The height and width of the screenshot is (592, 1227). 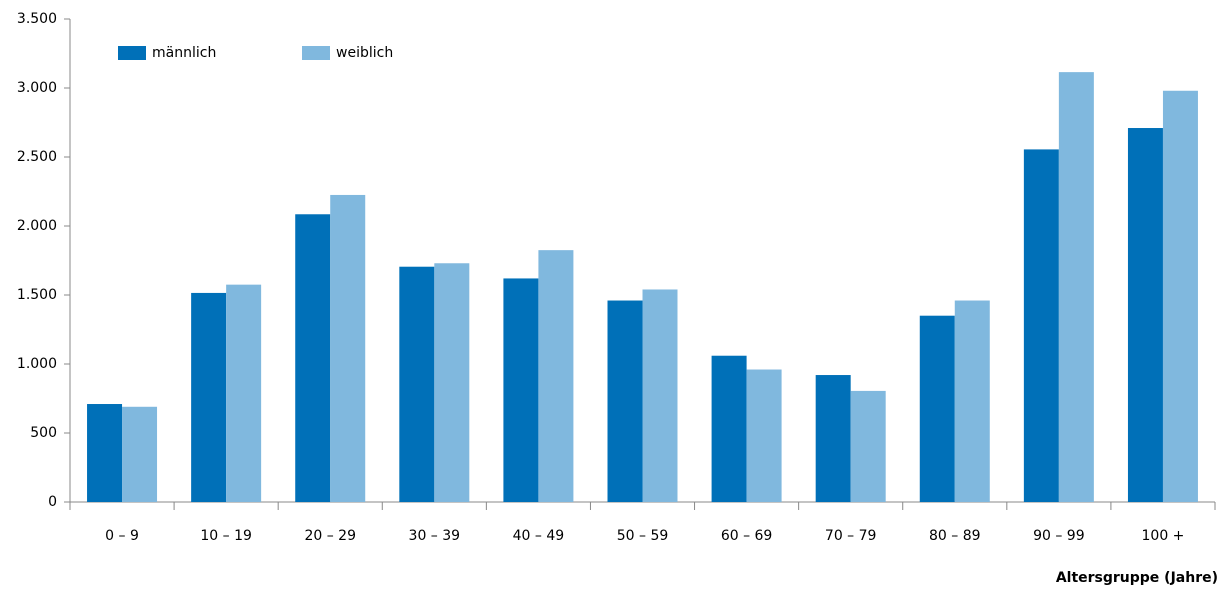 What do you see at coordinates (1137, 578) in the screenshot?
I see `x-axis-title: Altersgruppe (Jahre)` at bounding box center [1137, 578].